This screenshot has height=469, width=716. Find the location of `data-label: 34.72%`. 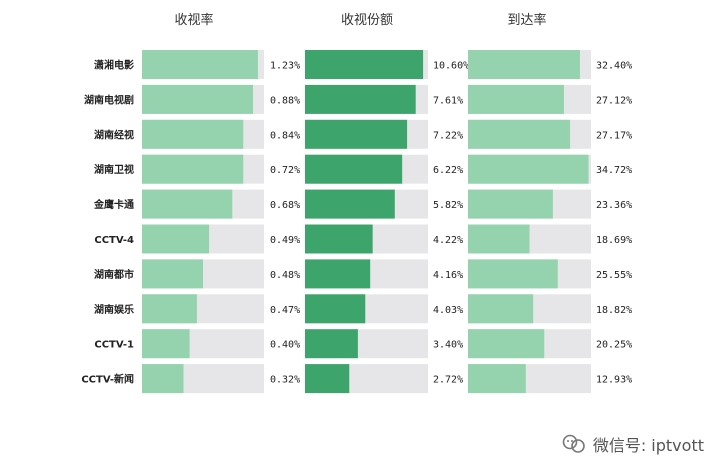

data-label: 34.72% is located at coordinates (614, 170).